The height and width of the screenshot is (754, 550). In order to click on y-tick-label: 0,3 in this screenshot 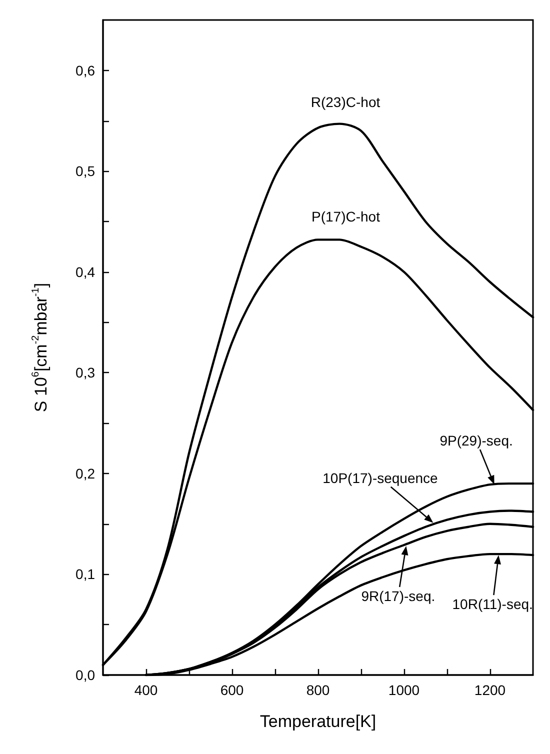, I will do `click(86, 372)`.